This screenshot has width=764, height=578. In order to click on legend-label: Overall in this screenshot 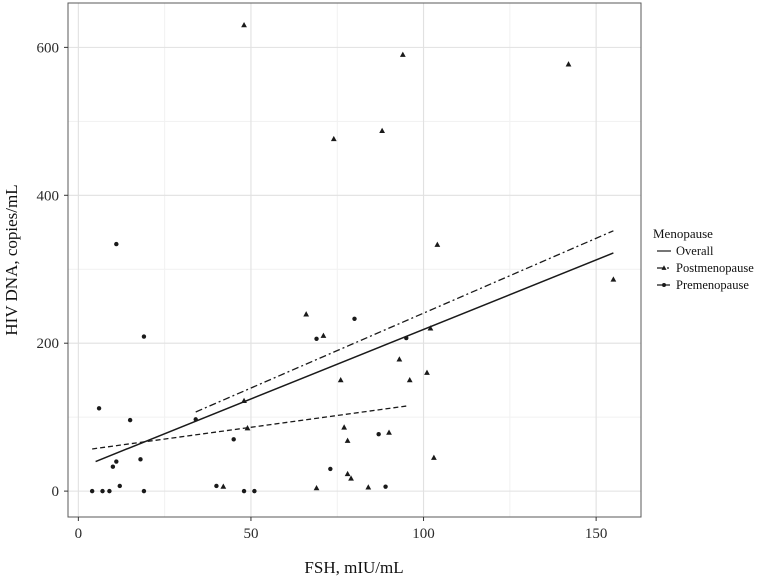, I will do `click(695, 251)`.